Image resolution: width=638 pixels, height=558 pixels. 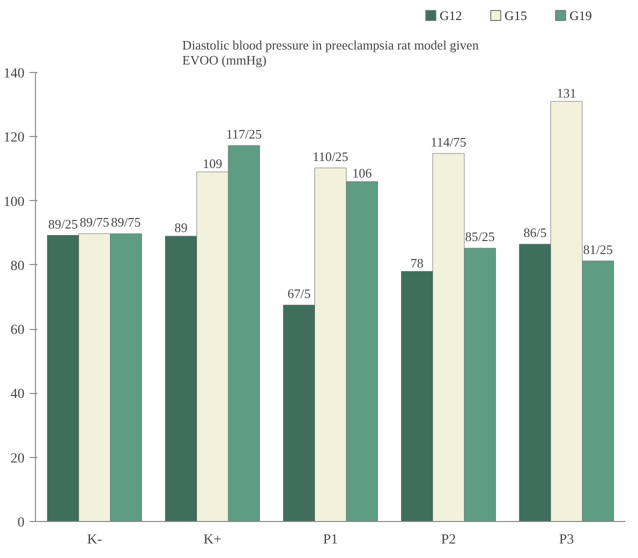 I want to click on data-label: 78, so click(x=417, y=262).